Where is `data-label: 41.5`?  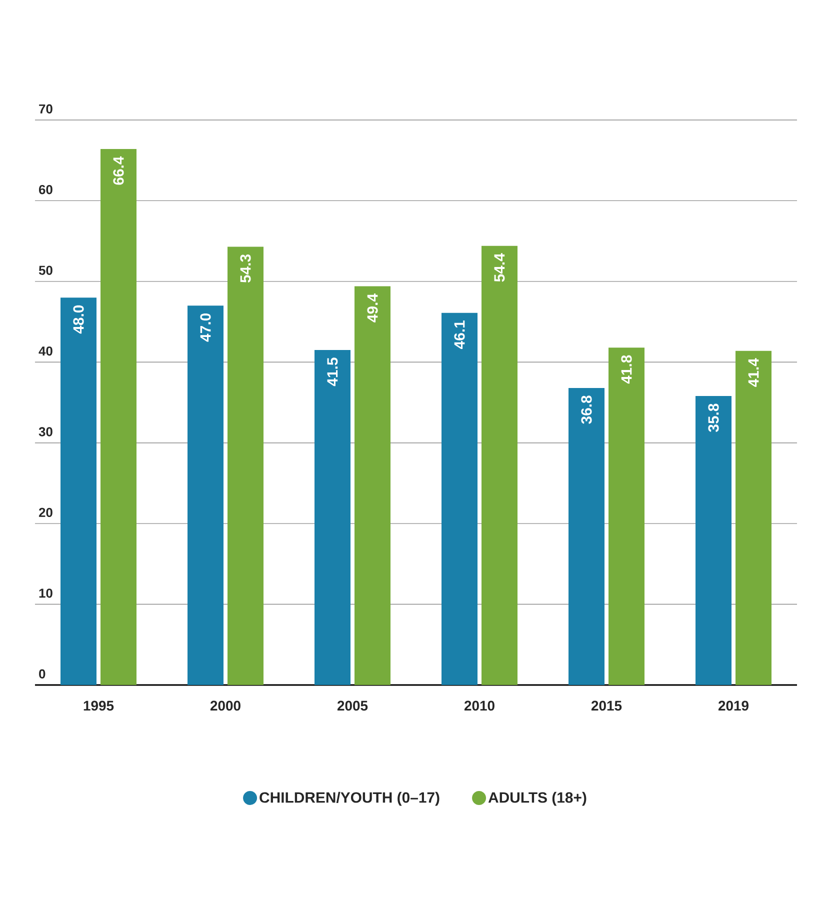 data-label: 41.5 is located at coordinates (332, 372).